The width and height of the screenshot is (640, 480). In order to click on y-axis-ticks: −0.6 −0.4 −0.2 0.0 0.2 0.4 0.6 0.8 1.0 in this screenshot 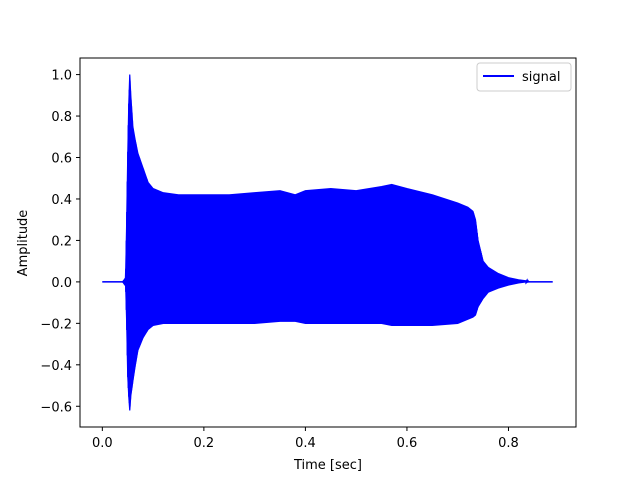, I will do `click(60, 242)`.